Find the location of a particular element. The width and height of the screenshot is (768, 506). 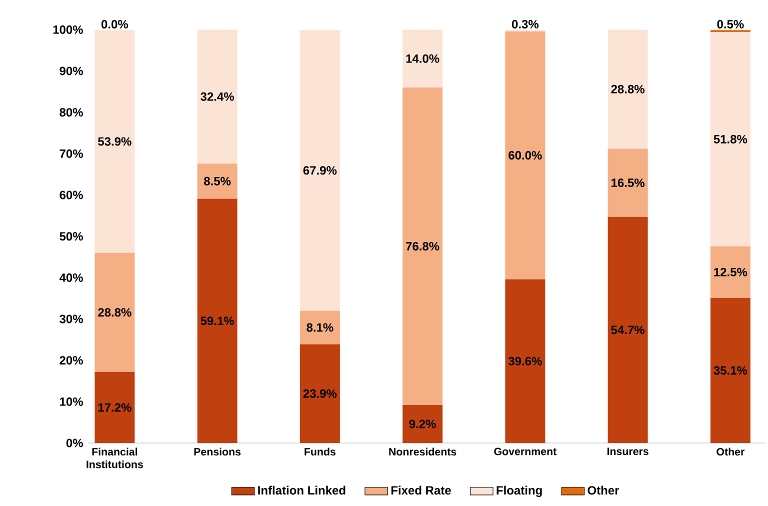

data-label: 51.8% is located at coordinates (731, 139).